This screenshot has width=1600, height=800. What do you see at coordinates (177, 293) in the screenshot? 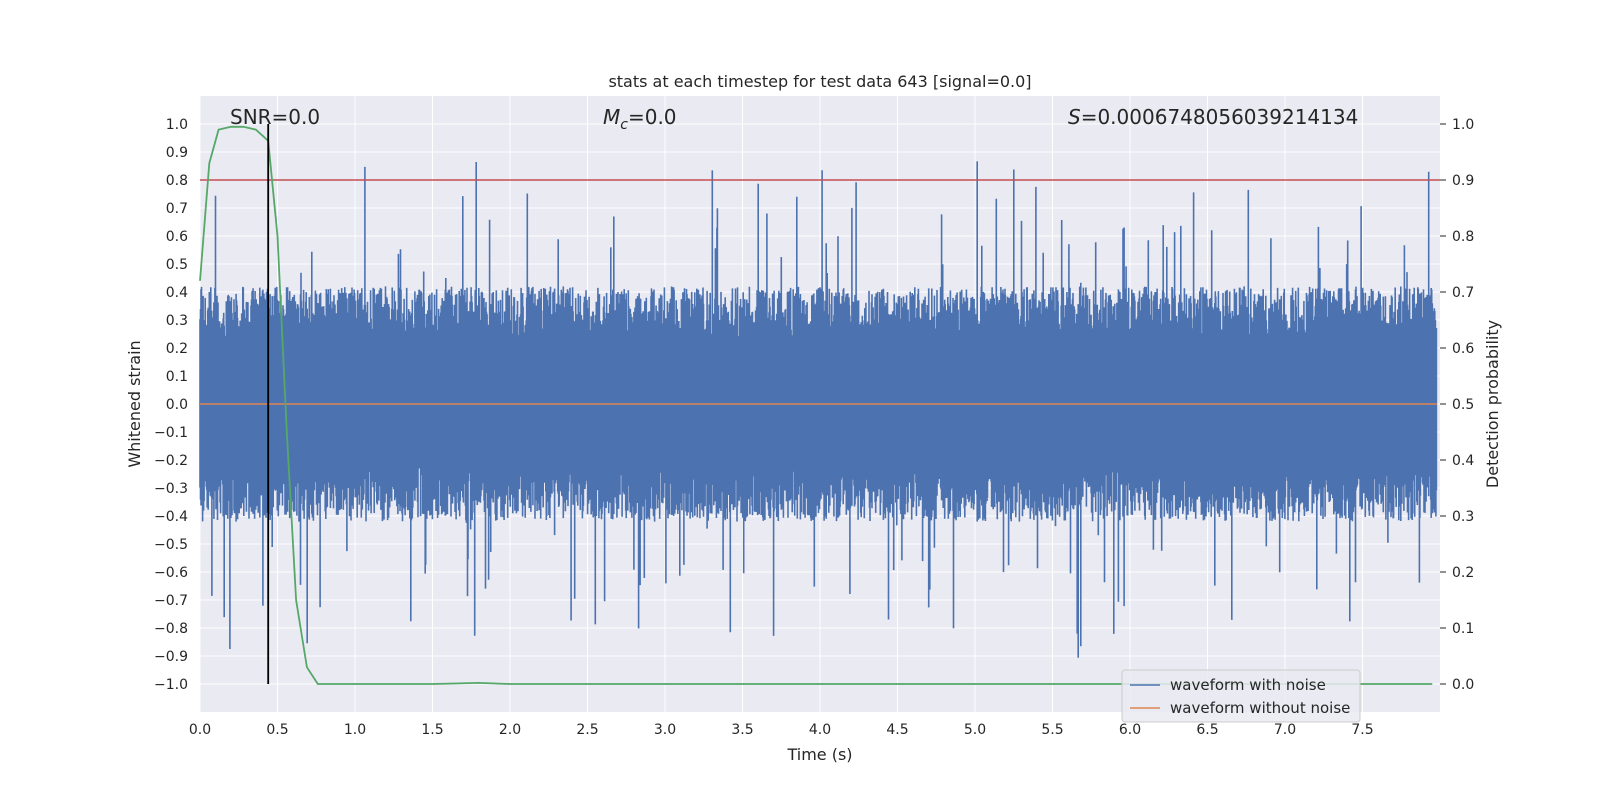
I see `y-tick-label: 0.4` at bounding box center [177, 293].